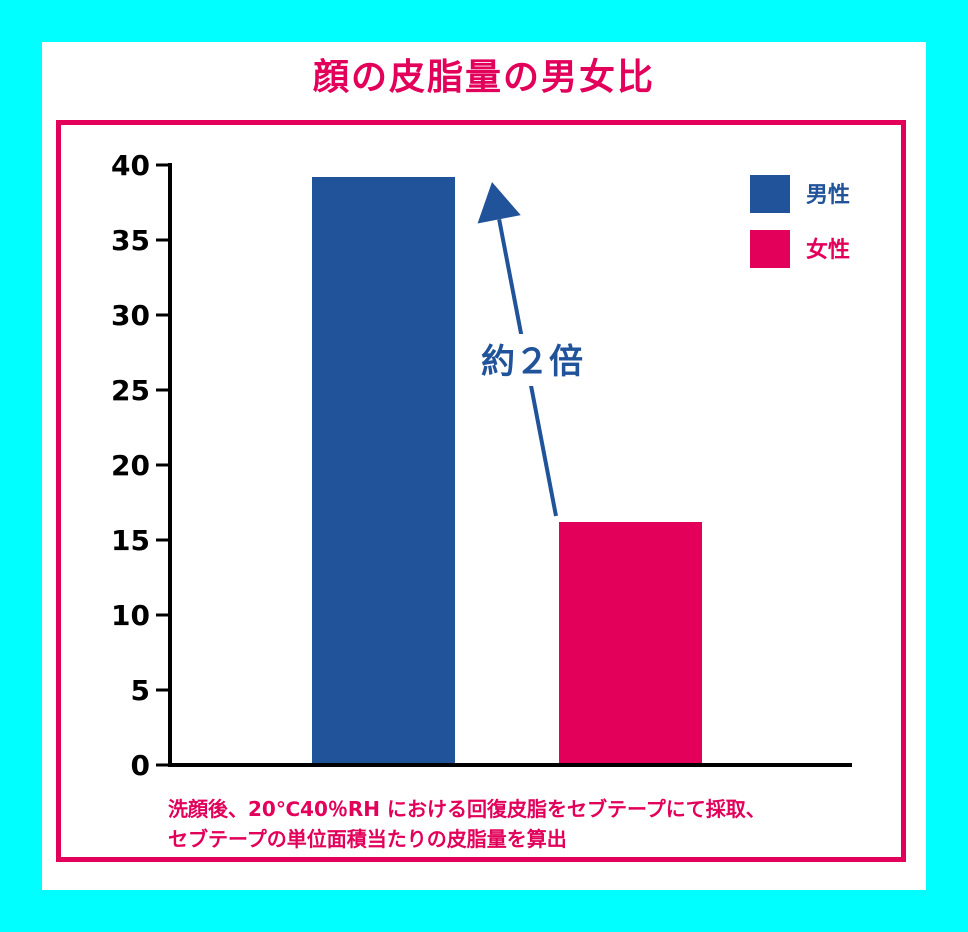 Image resolution: width=968 pixels, height=932 pixels. What do you see at coordinates (130, 465) in the screenshot?
I see `y-tick-label: 20` at bounding box center [130, 465].